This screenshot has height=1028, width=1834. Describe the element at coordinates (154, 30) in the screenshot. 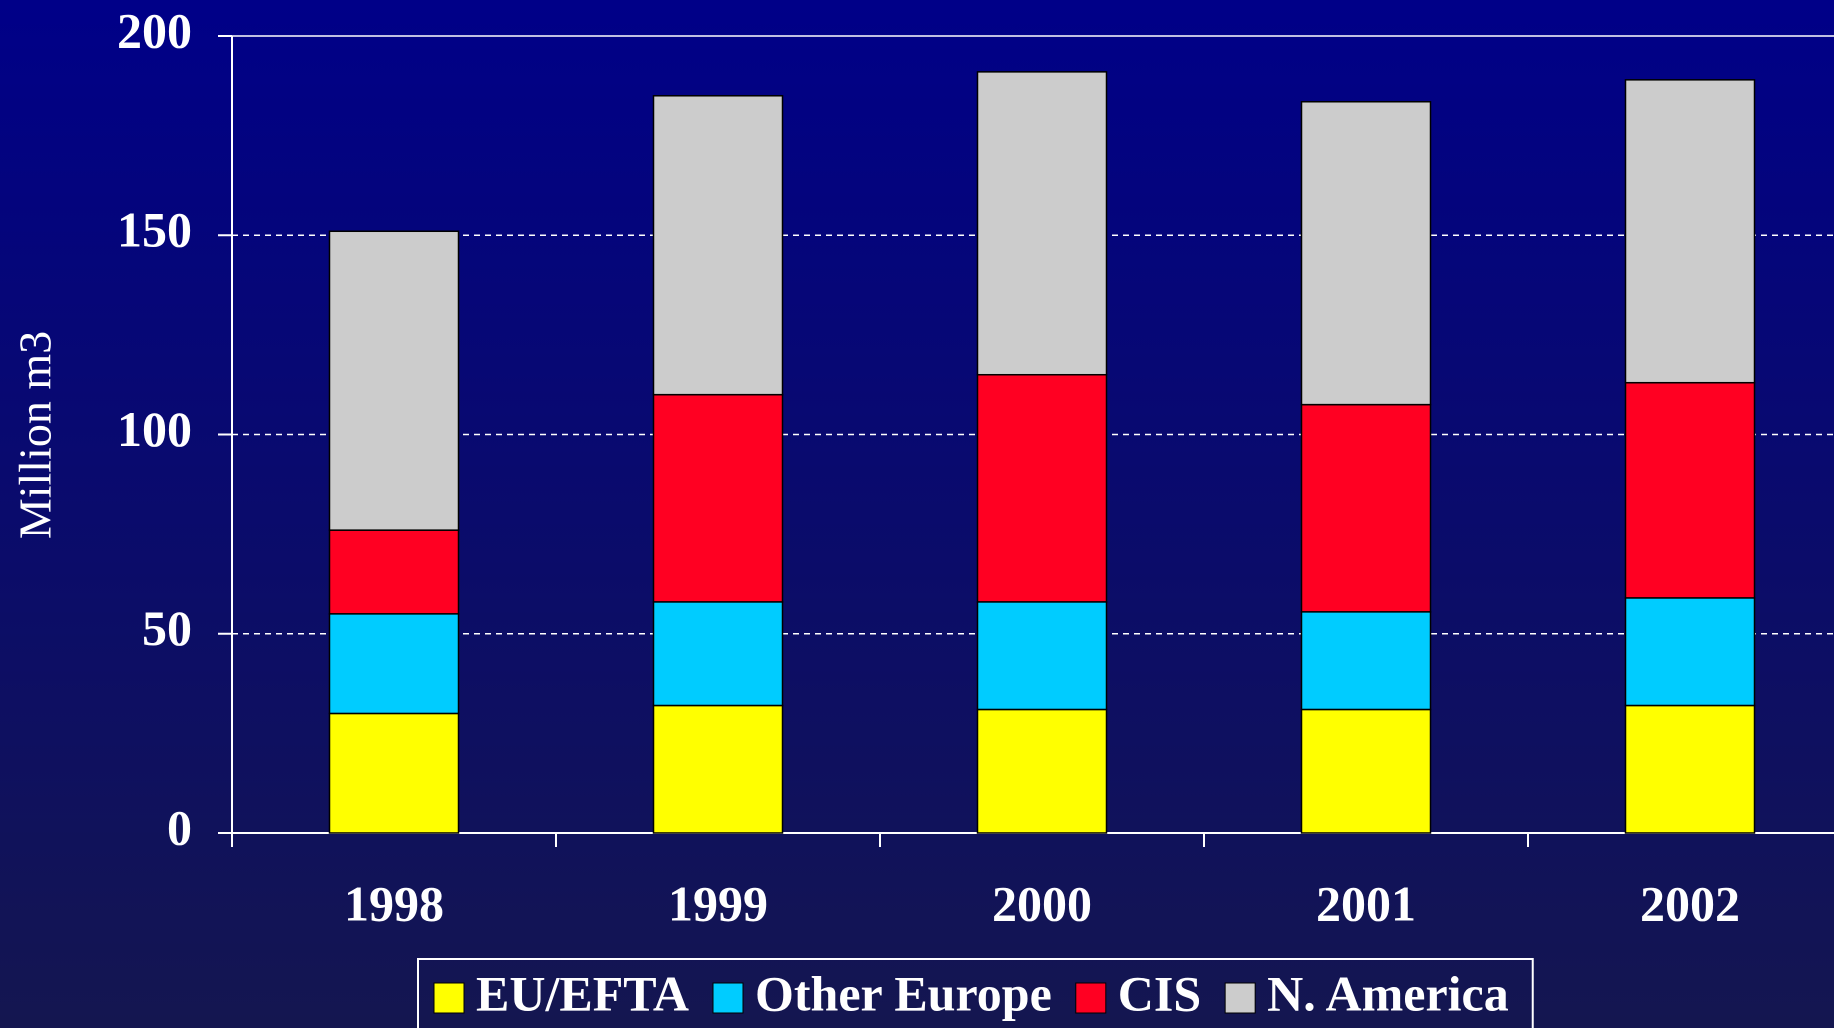

I see `y-tick-label: 200` at that location.